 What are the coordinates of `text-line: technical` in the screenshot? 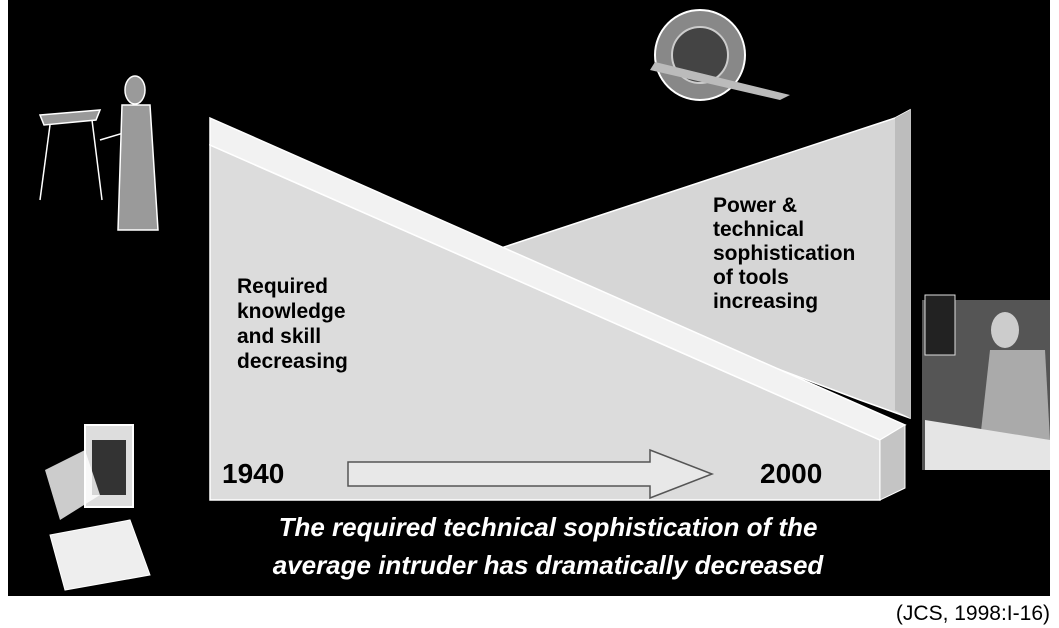 It's located at (758, 229).